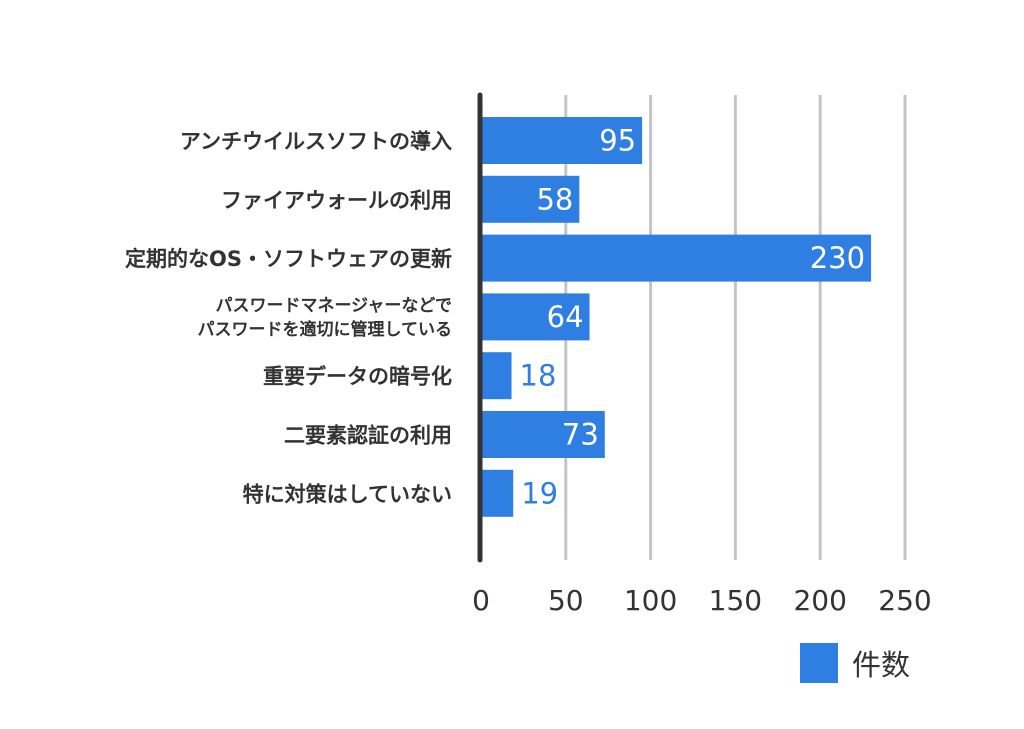 The image size is (1024, 729). Describe the element at coordinates (702, 600) in the screenshot. I see `x-tick-labels: 0 50 100 150 200 250` at that location.